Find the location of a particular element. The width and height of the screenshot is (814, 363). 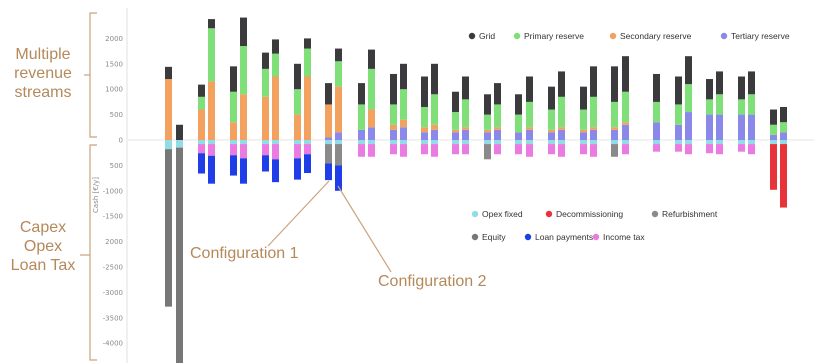

config1-year10-primary-segment is located at coordinates (455, 121).